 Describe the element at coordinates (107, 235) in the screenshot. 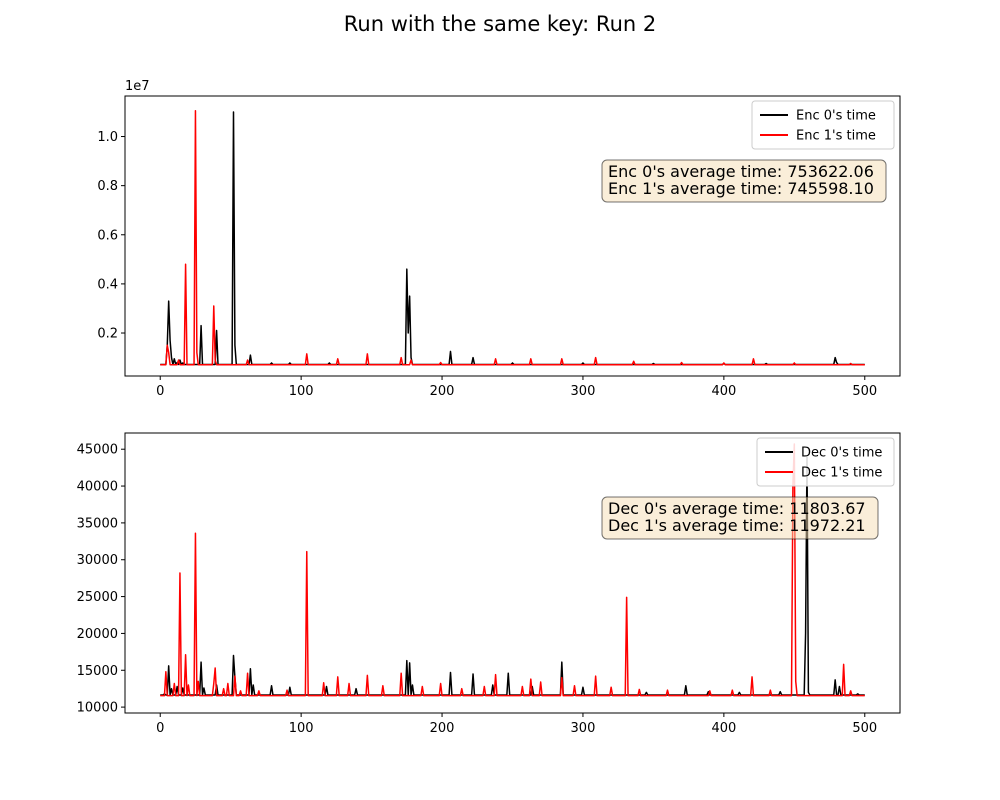

I see `y-tick-label: 0.6` at that location.